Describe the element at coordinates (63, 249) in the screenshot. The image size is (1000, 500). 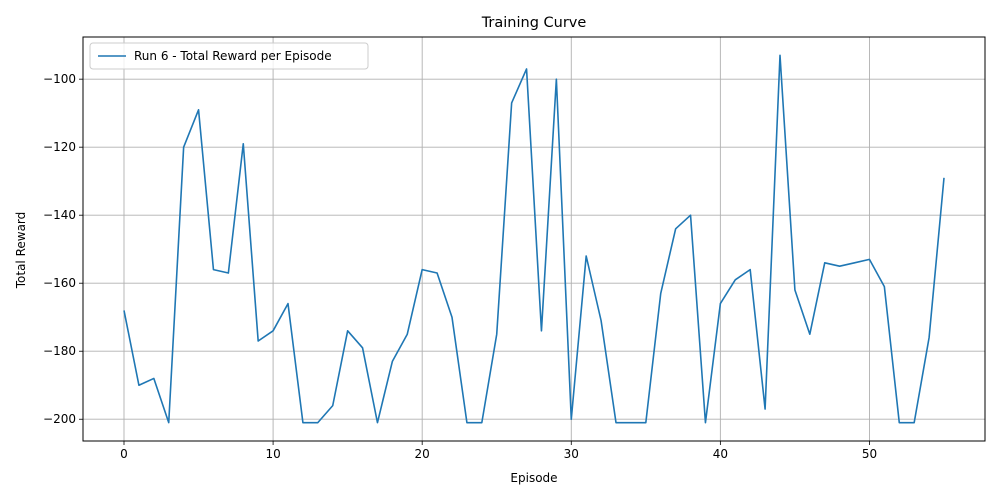
I see `y-axis-ticks: −200 −180 −160 −140 −120 −100` at that location.